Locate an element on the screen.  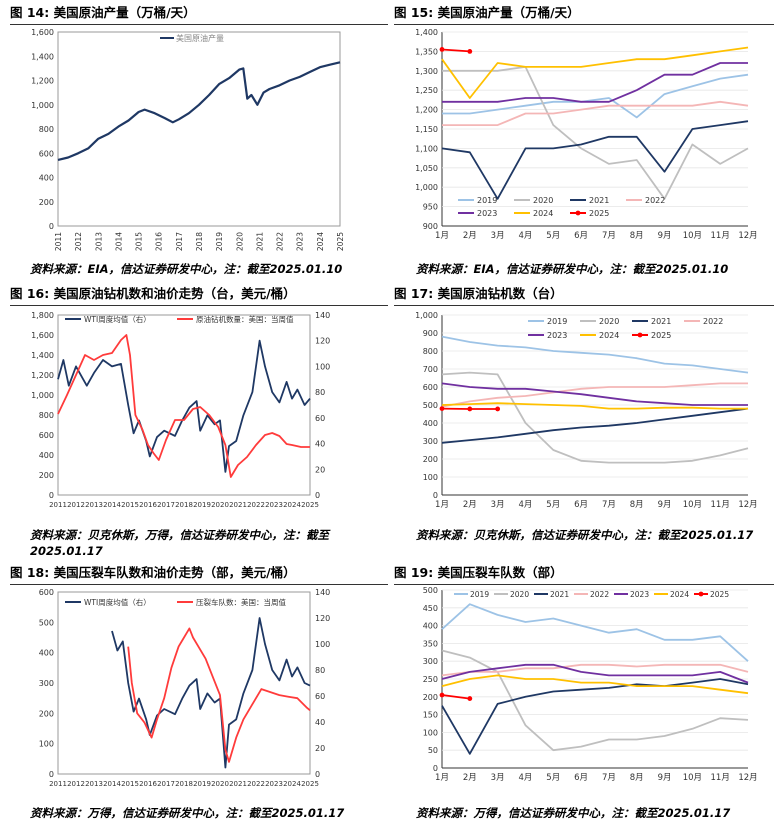
series-line-2023 is located at coordinates (595, 673).